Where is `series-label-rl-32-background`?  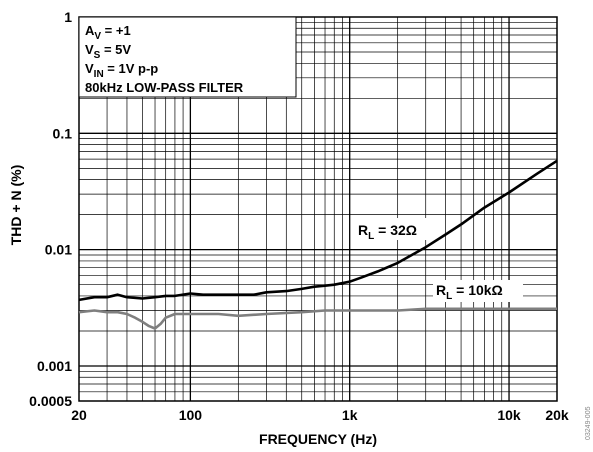 series-label-rl-32-background is located at coordinates (395, 229).